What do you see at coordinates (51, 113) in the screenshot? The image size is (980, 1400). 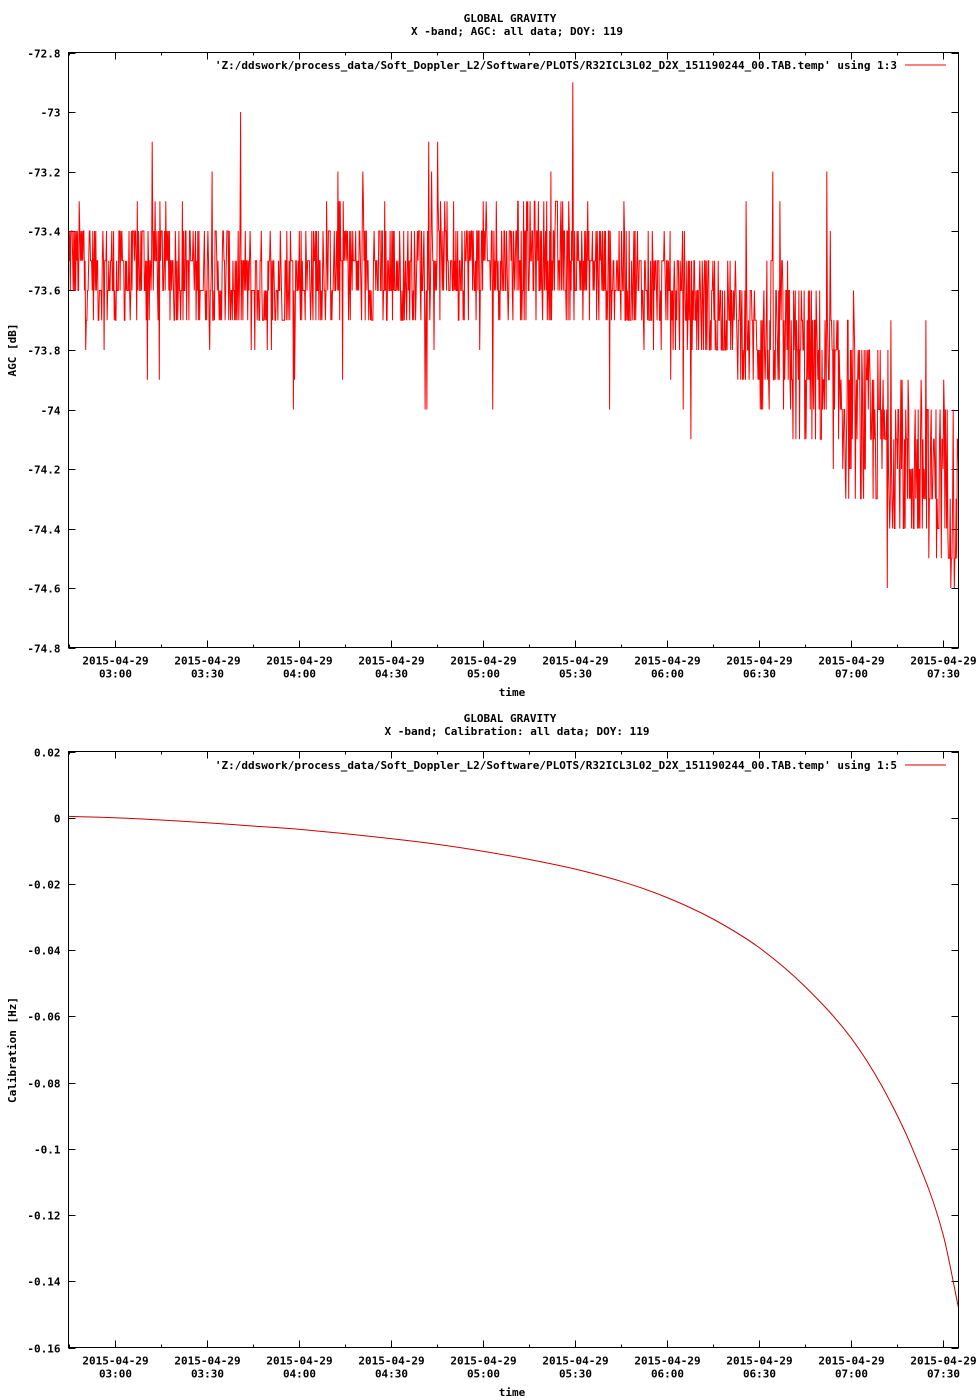 I see `y-tick-label: -73` at bounding box center [51, 113].